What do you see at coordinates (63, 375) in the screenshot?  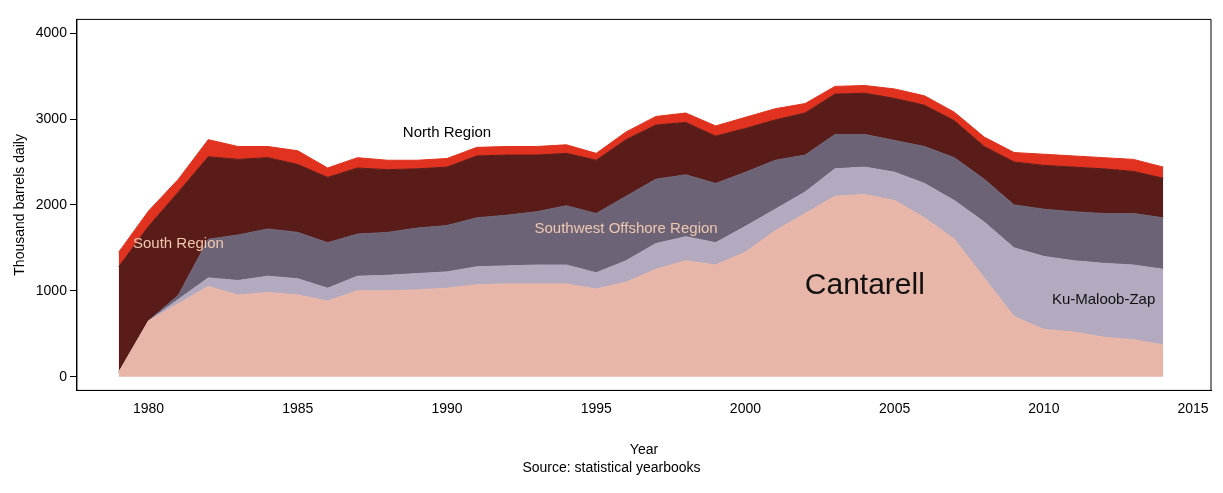 I see `y-tick-label: 0` at bounding box center [63, 375].